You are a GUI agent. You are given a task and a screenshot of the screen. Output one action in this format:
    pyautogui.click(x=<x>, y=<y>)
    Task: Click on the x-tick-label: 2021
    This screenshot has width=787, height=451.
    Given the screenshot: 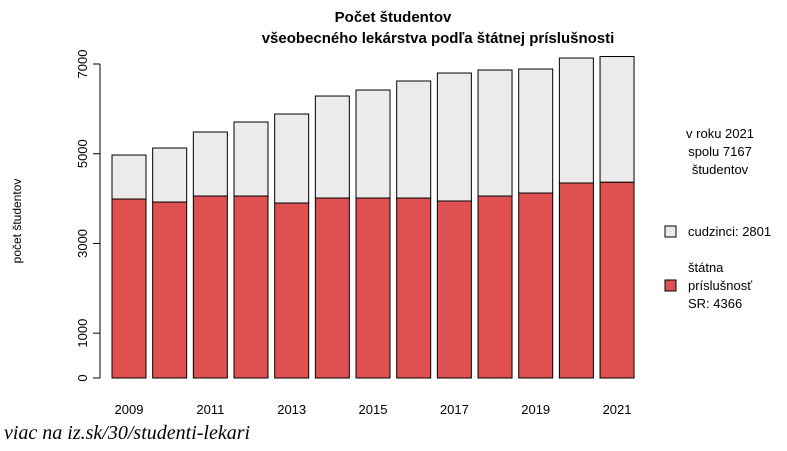 What is the action you would take?
    pyautogui.click(x=617, y=409)
    